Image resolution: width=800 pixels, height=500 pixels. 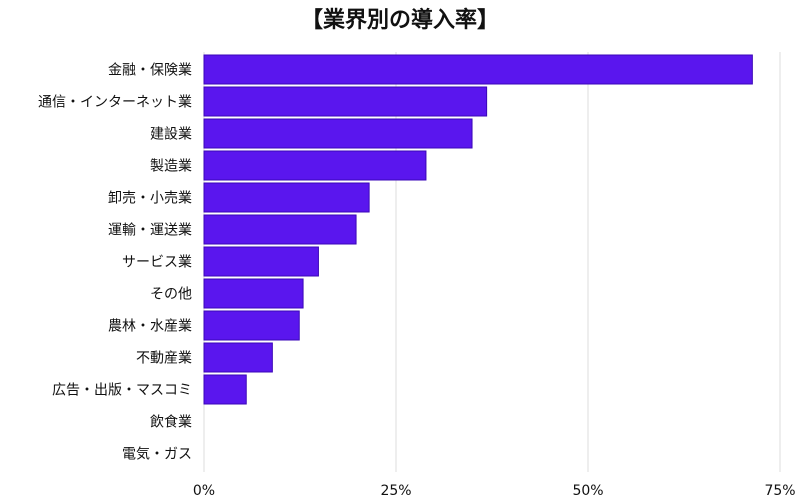 I want to click on category-label: 製造業, so click(x=171, y=167).